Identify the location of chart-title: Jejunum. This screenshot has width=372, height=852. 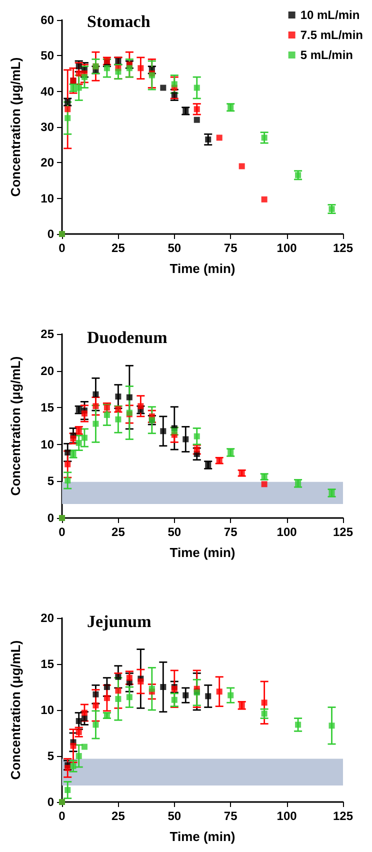
(119, 621).